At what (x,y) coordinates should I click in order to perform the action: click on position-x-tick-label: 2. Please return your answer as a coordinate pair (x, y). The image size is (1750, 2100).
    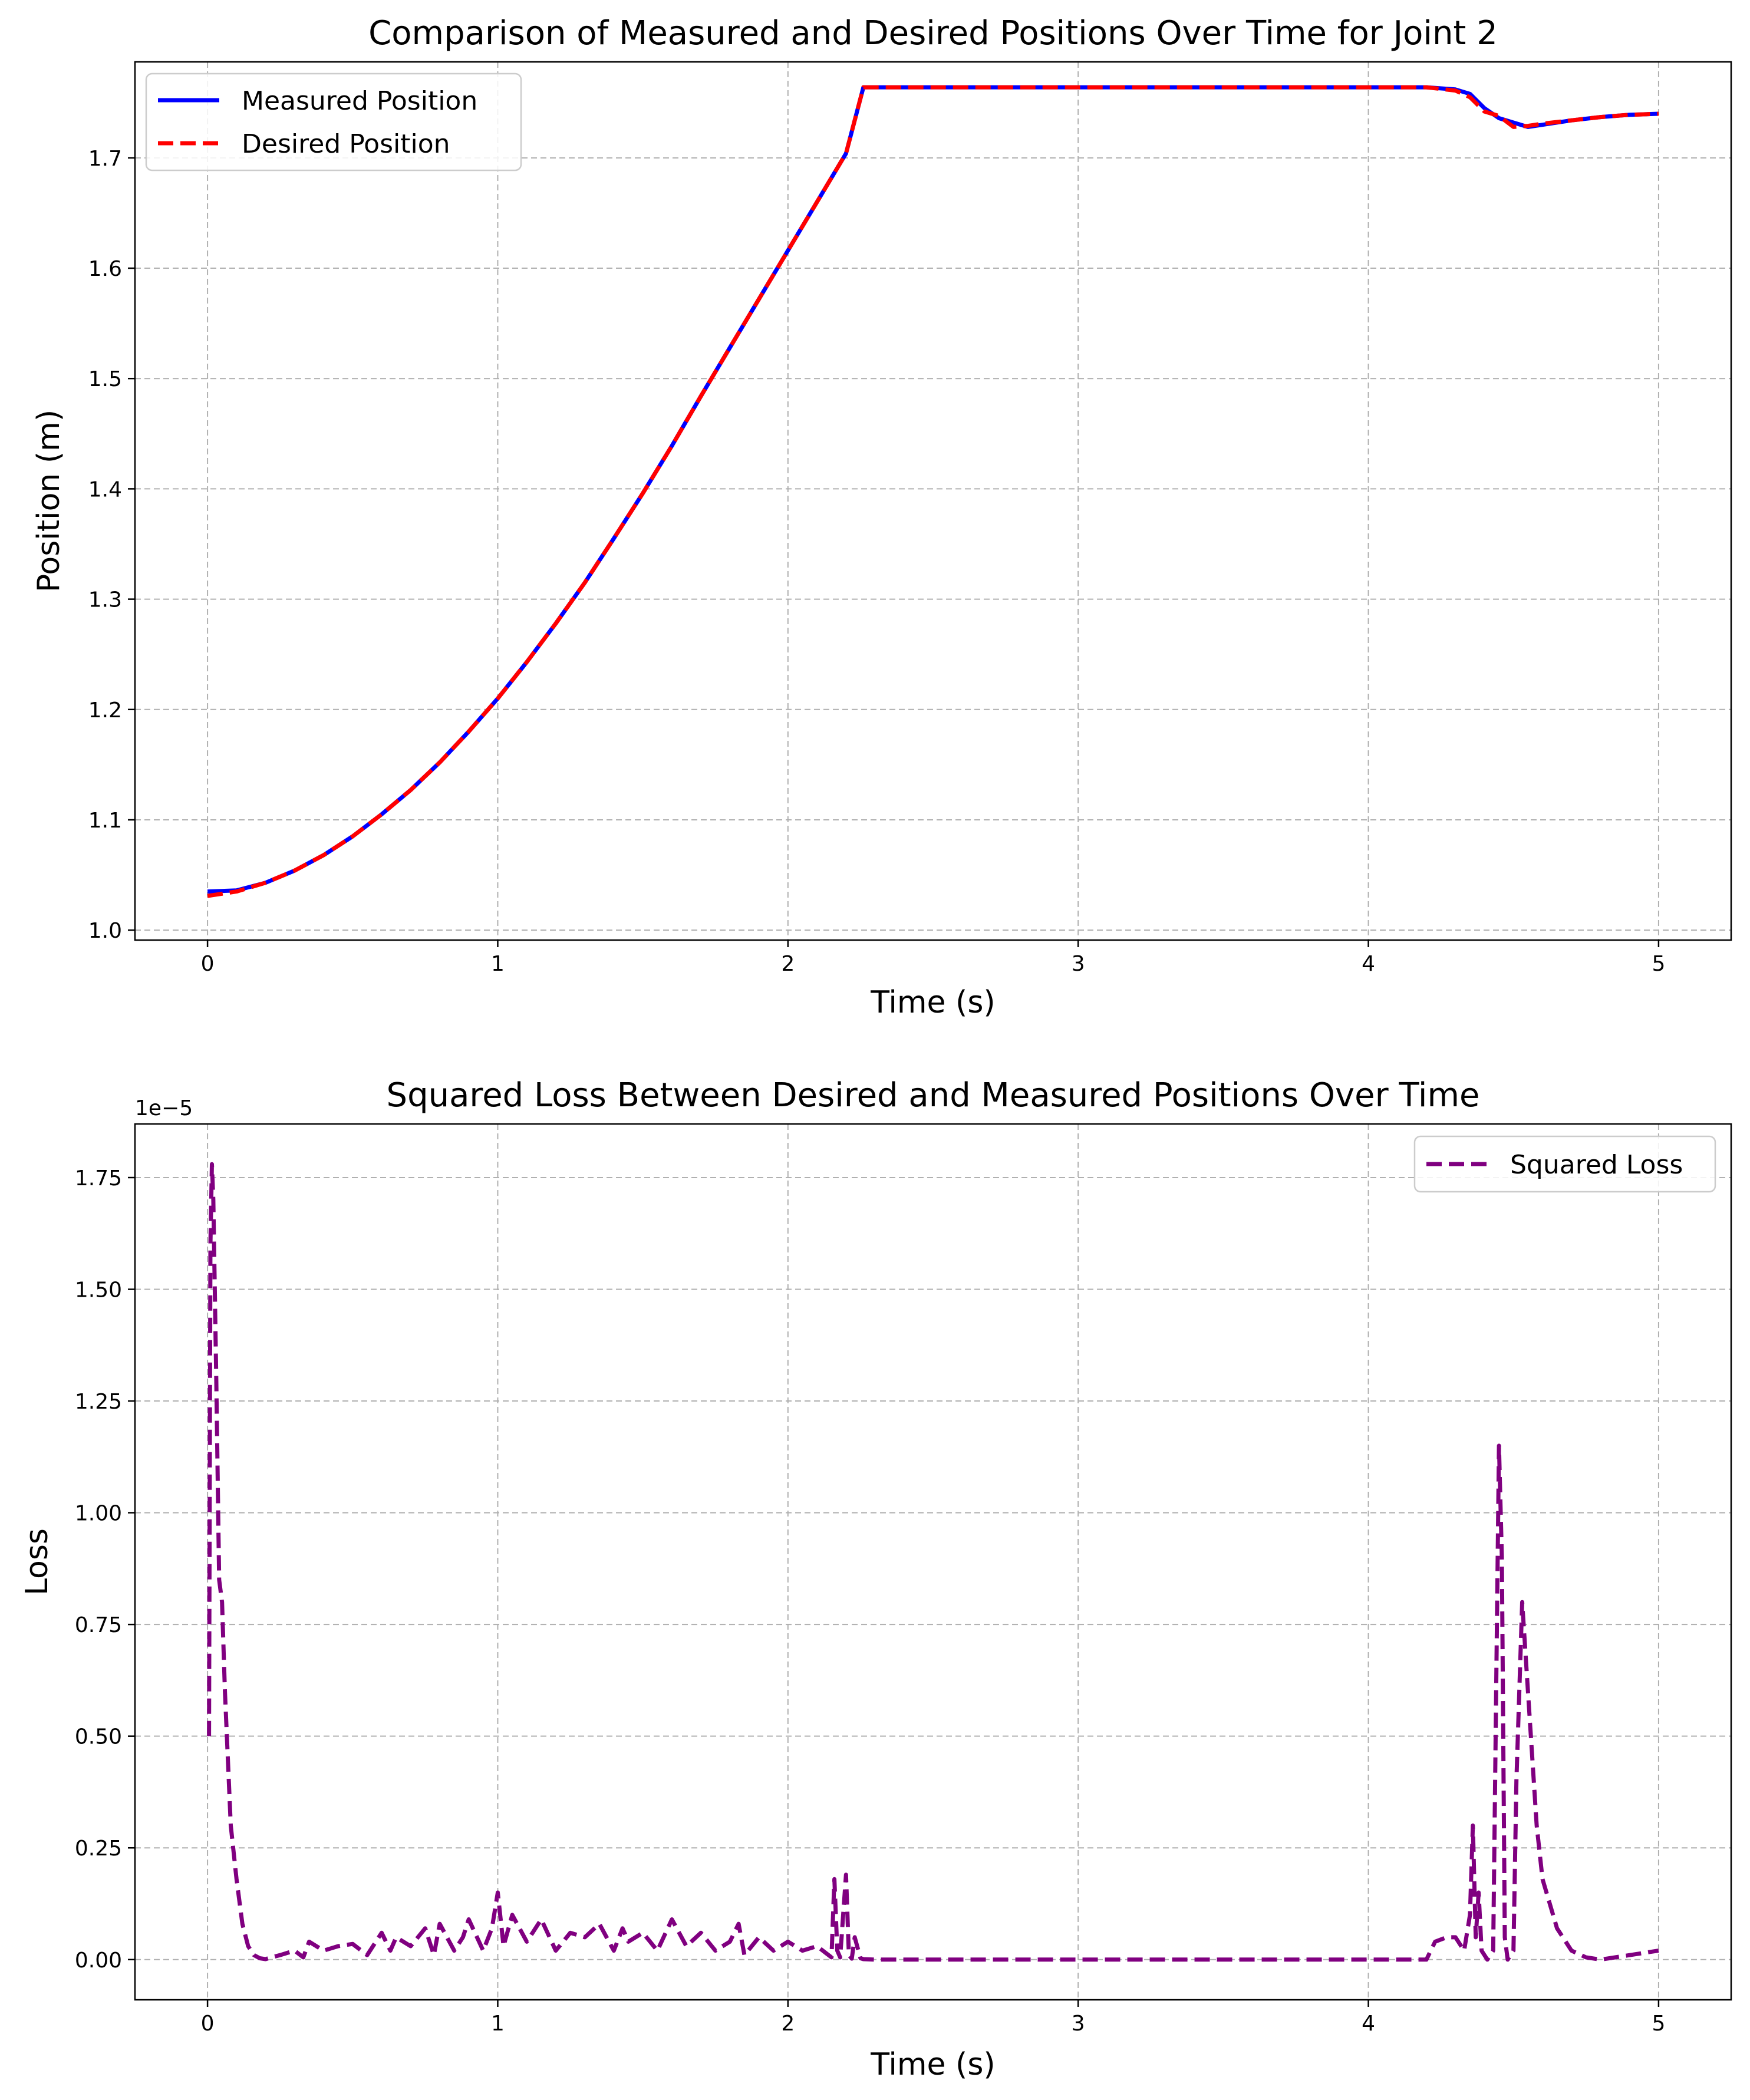
    Looking at the image, I should click on (788, 964).